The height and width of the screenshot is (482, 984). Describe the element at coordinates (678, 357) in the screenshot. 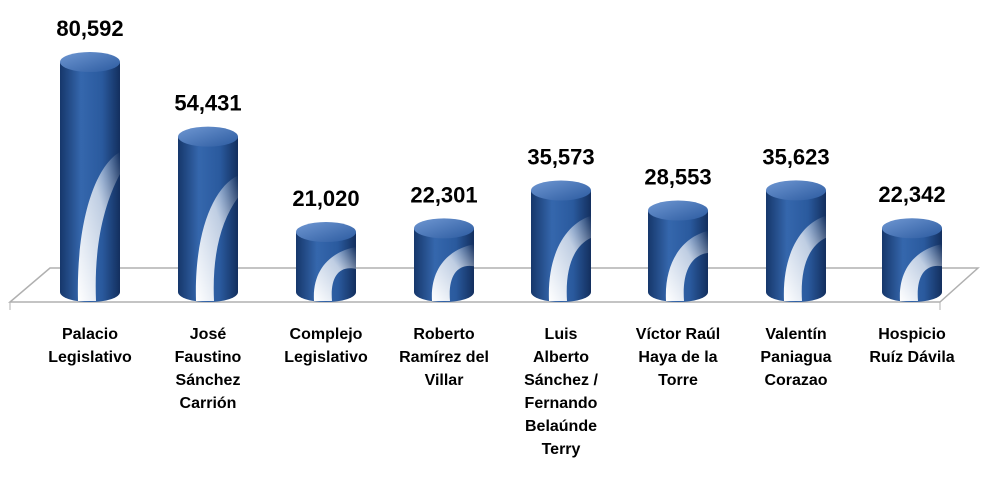

I see `category-label: Víctor Raúl Haya de la Torre` at that location.